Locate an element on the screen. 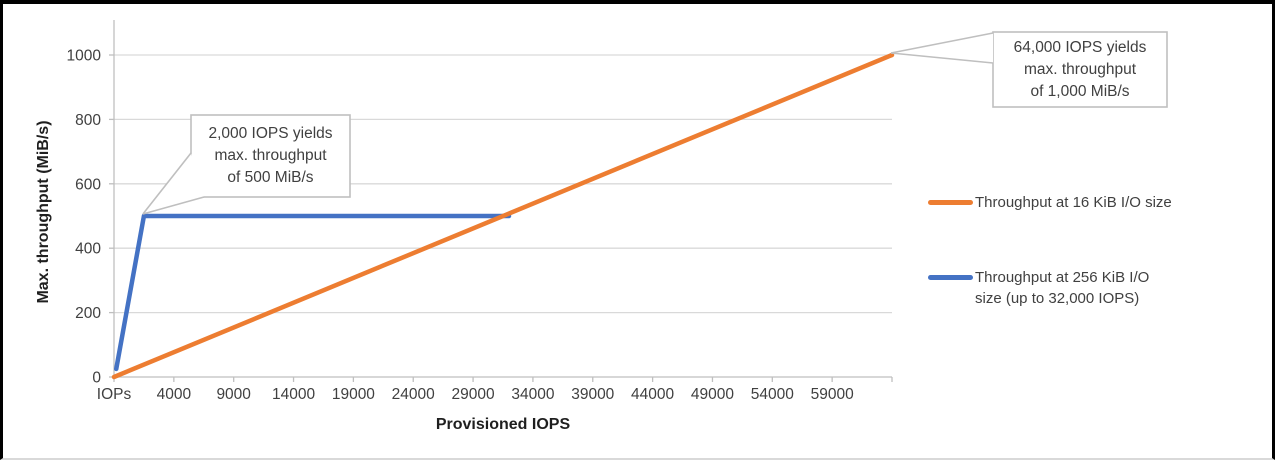 The width and height of the screenshot is (1275, 460). y-tick-label: 1000 is located at coordinates (84, 56).